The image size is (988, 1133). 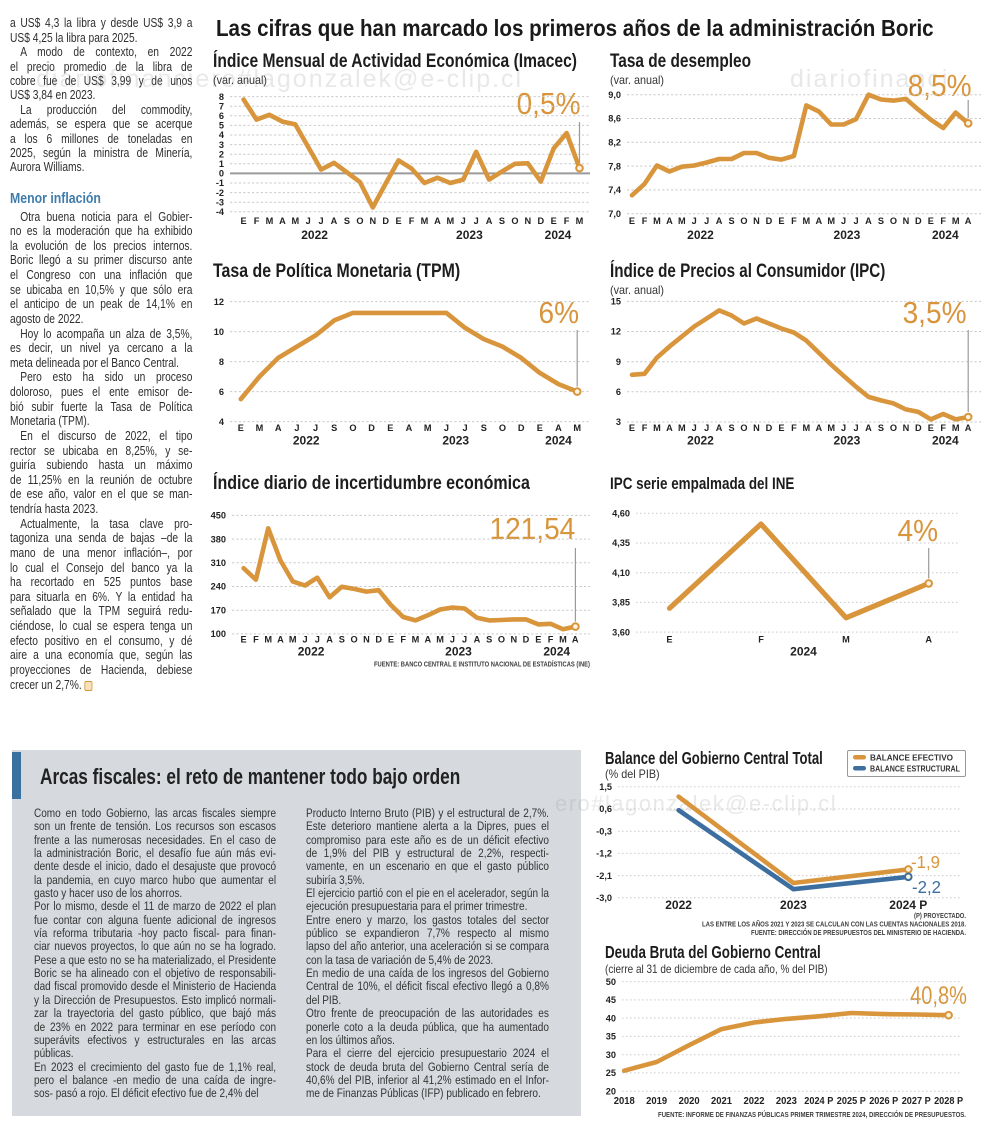 I want to click on svg-text: 40, so click(x=611, y=1018).